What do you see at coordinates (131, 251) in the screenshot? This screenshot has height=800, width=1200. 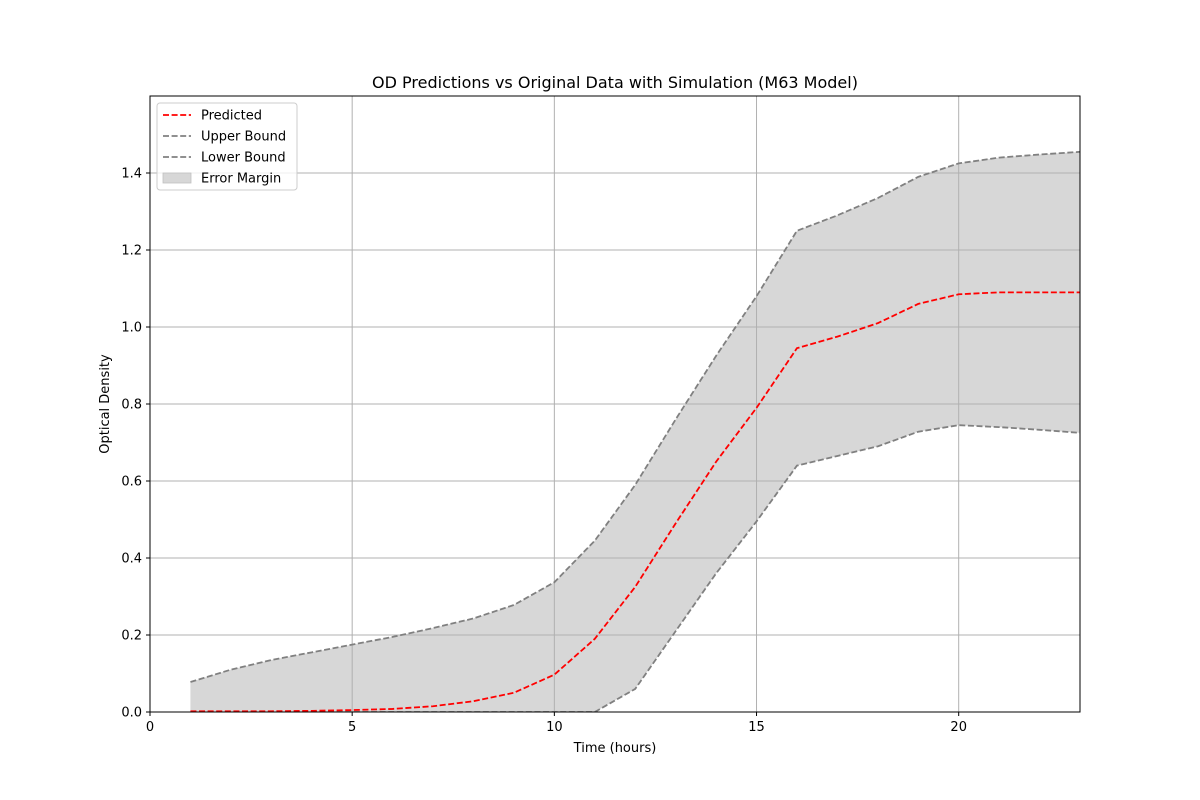 I see `y-tick-label: 1.2` at bounding box center [131, 251].